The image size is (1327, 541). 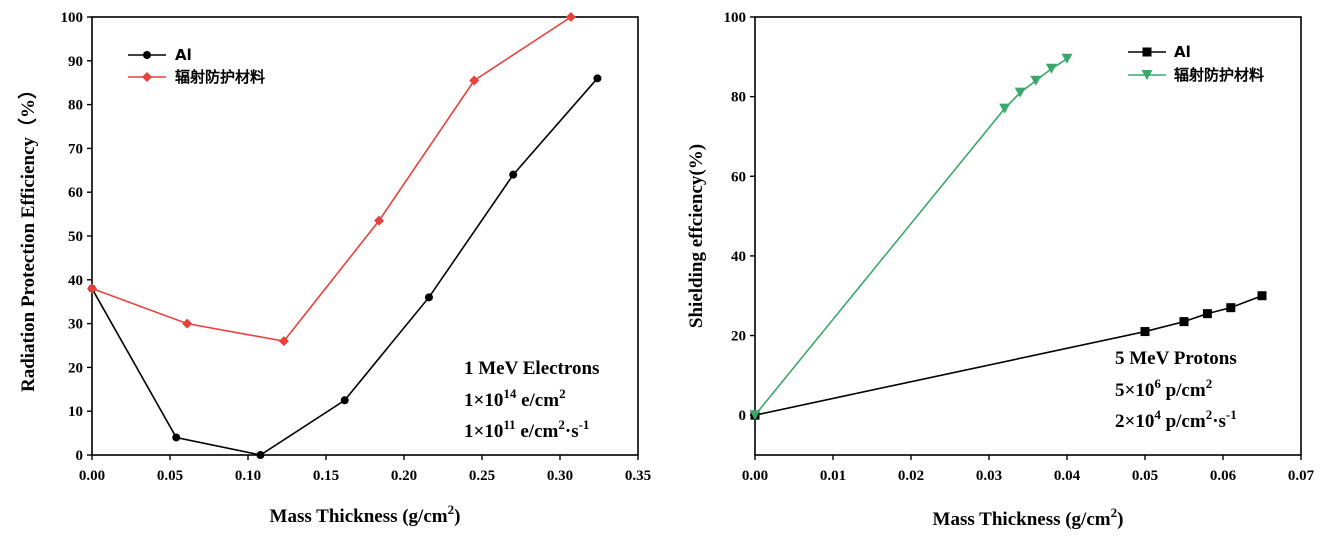 What do you see at coordinates (1067, 476) in the screenshot?
I see `right-x-tick-label: 0.04` at bounding box center [1067, 476].